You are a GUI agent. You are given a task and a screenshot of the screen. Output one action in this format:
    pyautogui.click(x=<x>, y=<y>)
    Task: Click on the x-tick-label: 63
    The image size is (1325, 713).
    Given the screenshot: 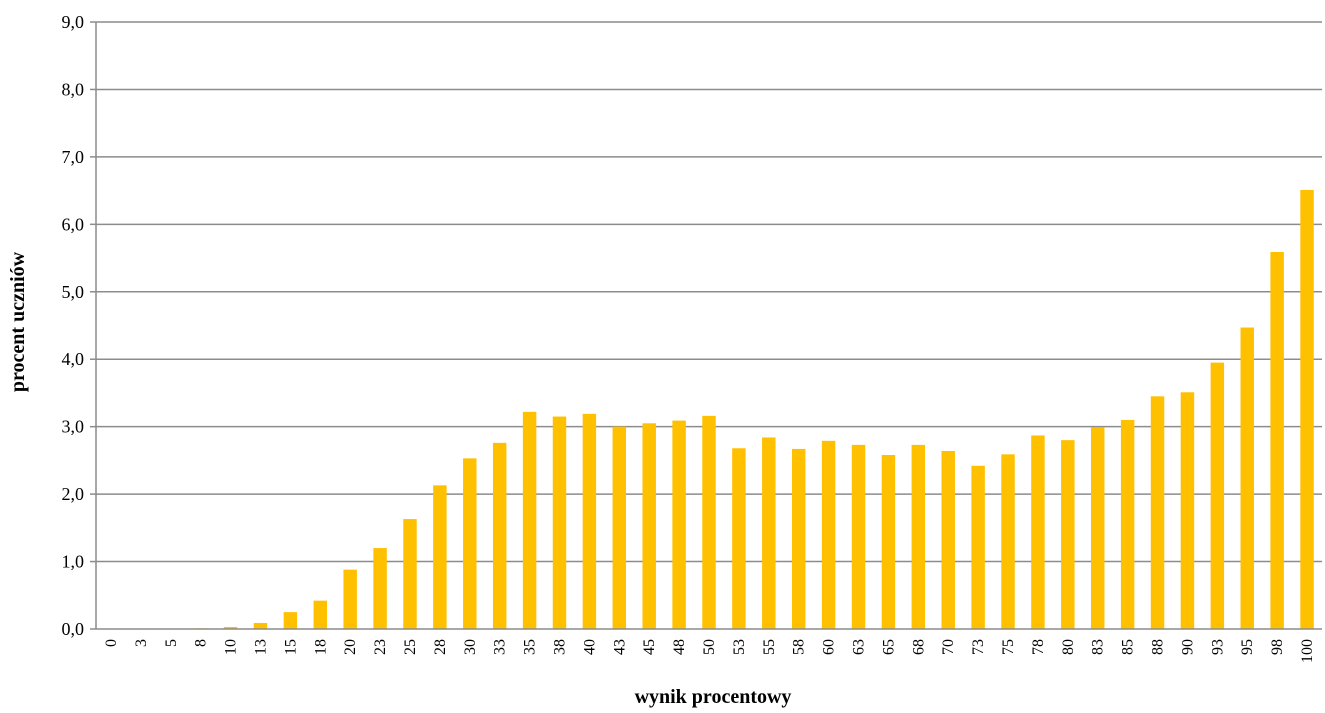 What is the action you would take?
    pyautogui.click(x=859, y=647)
    